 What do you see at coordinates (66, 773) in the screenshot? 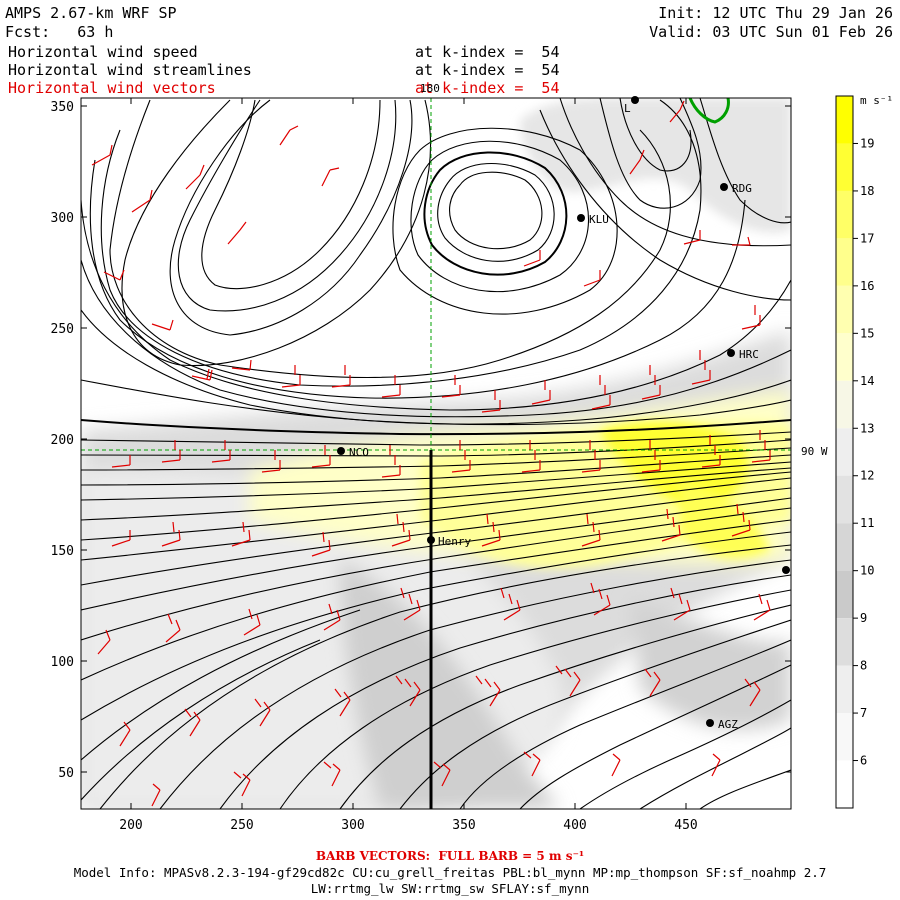
I see `y-tick-label: 50` at bounding box center [66, 773].